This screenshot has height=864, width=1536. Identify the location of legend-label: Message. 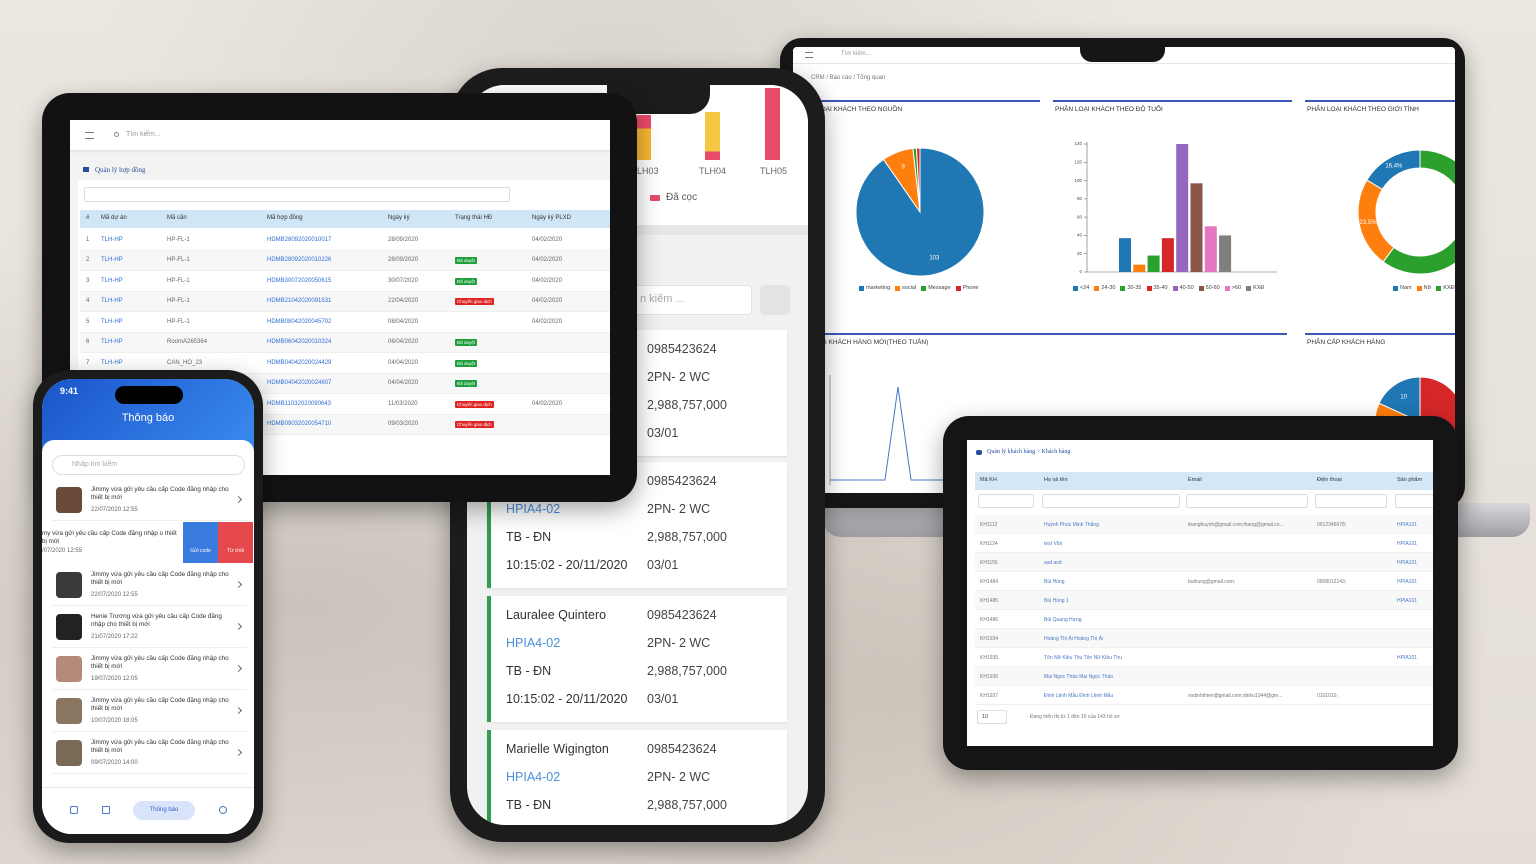
(939, 288).